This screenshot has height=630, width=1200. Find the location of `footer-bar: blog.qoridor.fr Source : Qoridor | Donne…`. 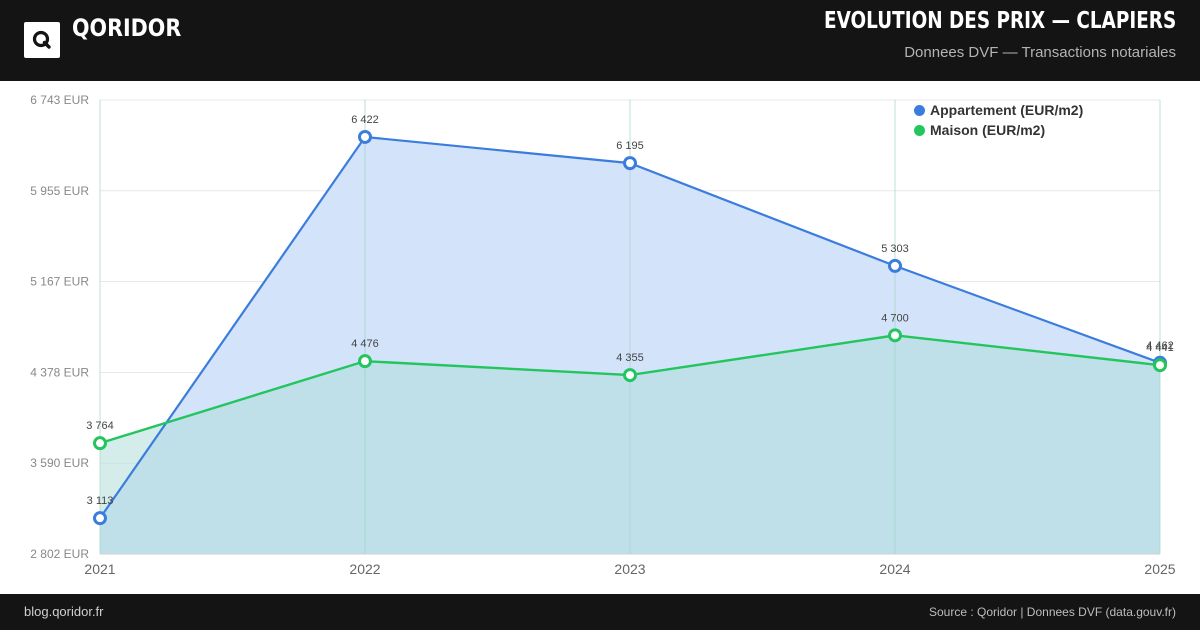

footer-bar: blog.qoridor.fr Source : Qoridor | Donne… is located at coordinates (600, 612).